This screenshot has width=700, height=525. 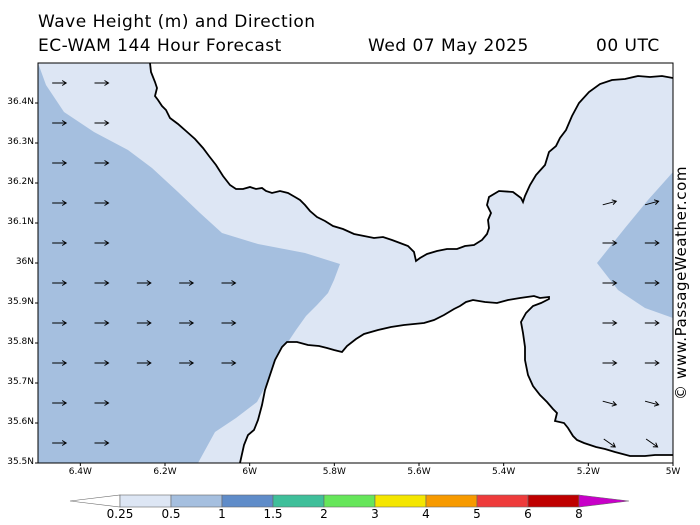 I want to click on legend-over-triangle, so click(x=604, y=501).